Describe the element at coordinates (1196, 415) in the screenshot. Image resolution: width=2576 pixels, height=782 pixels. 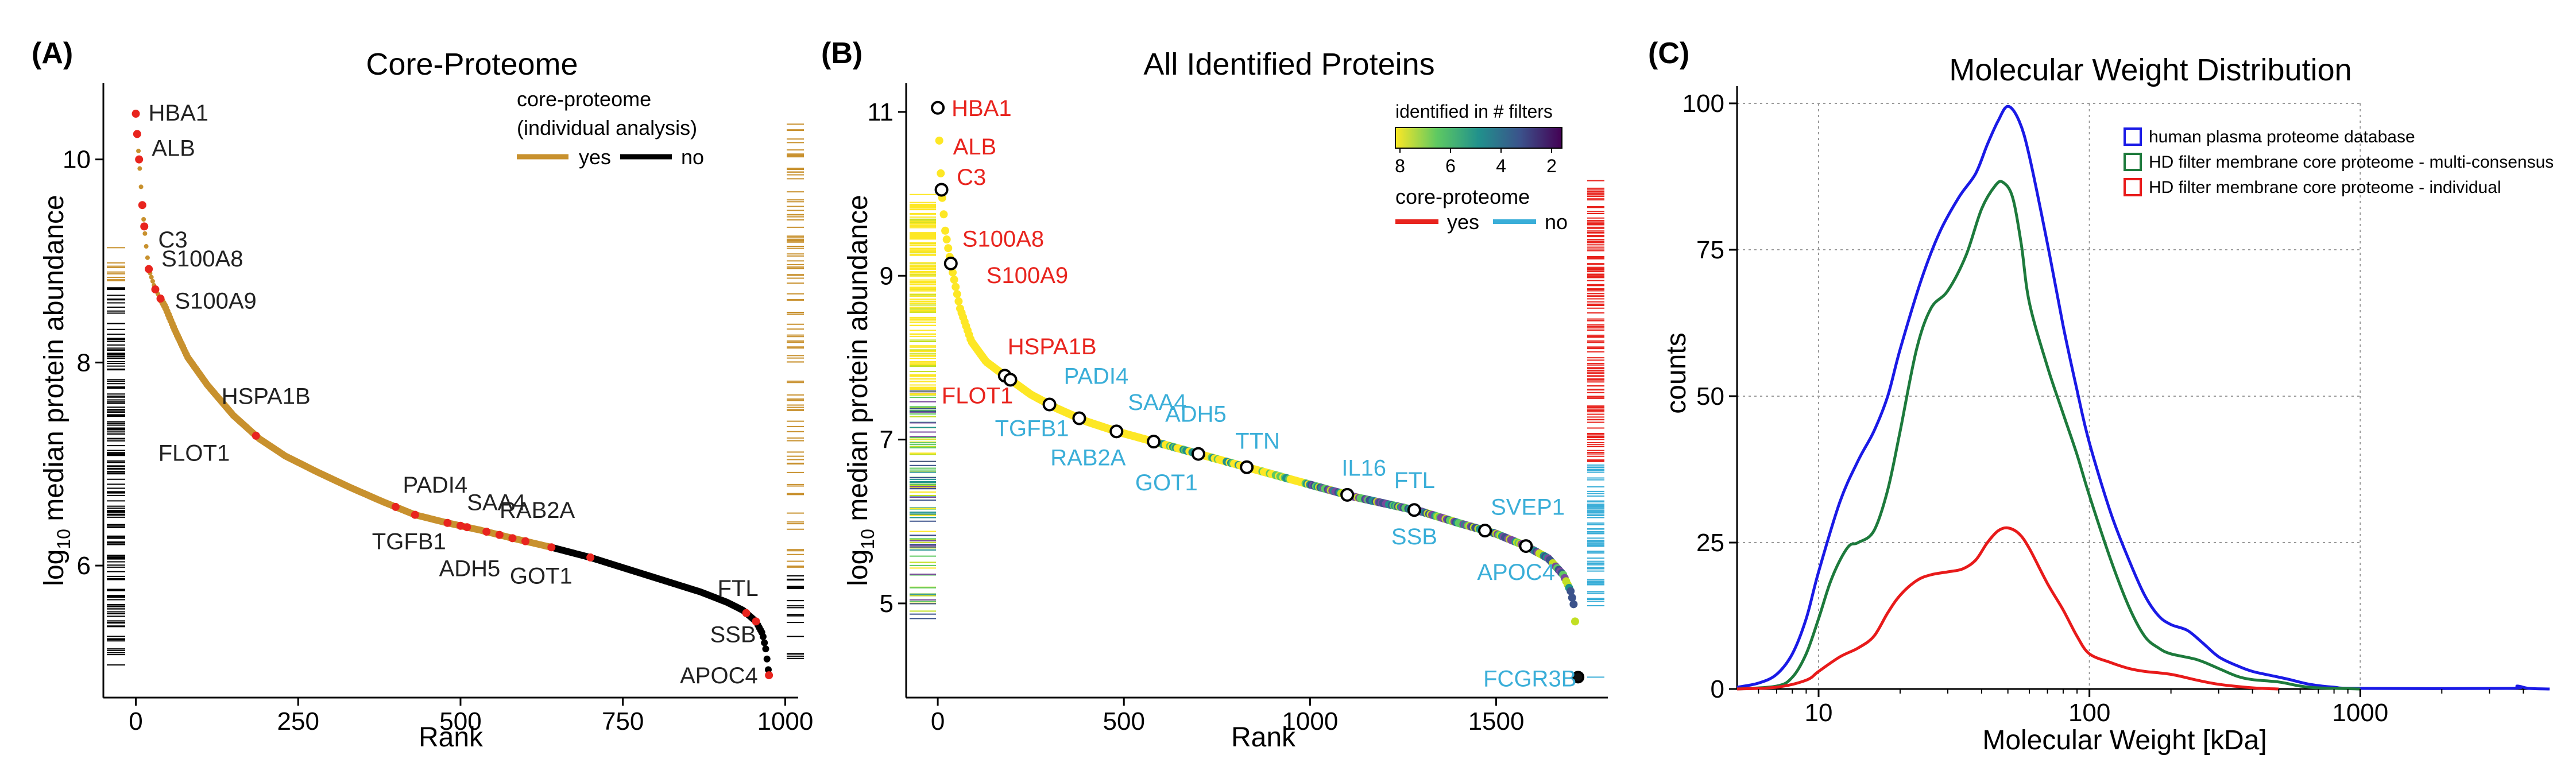
I see `panel-b-protein-label: ADH5` at that location.